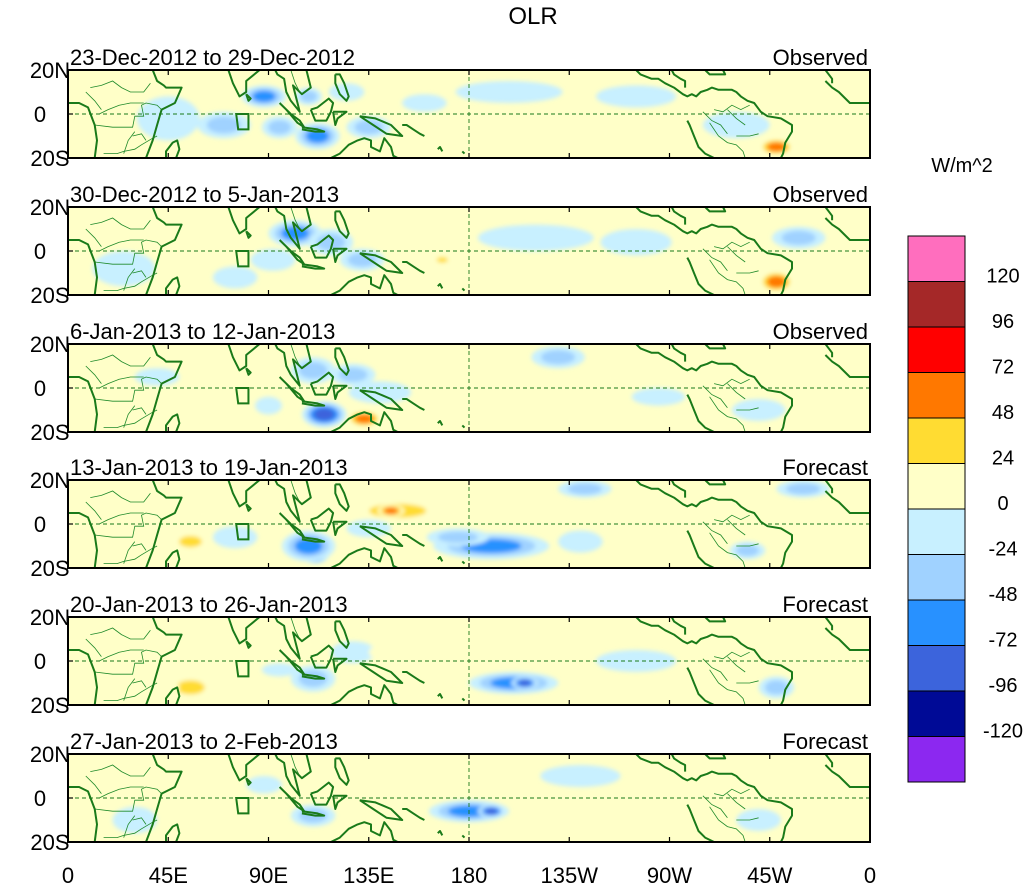  What do you see at coordinates (570, 875) in the screenshot?
I see `x-tick-label: 135W` at bounding box center [570, 875].